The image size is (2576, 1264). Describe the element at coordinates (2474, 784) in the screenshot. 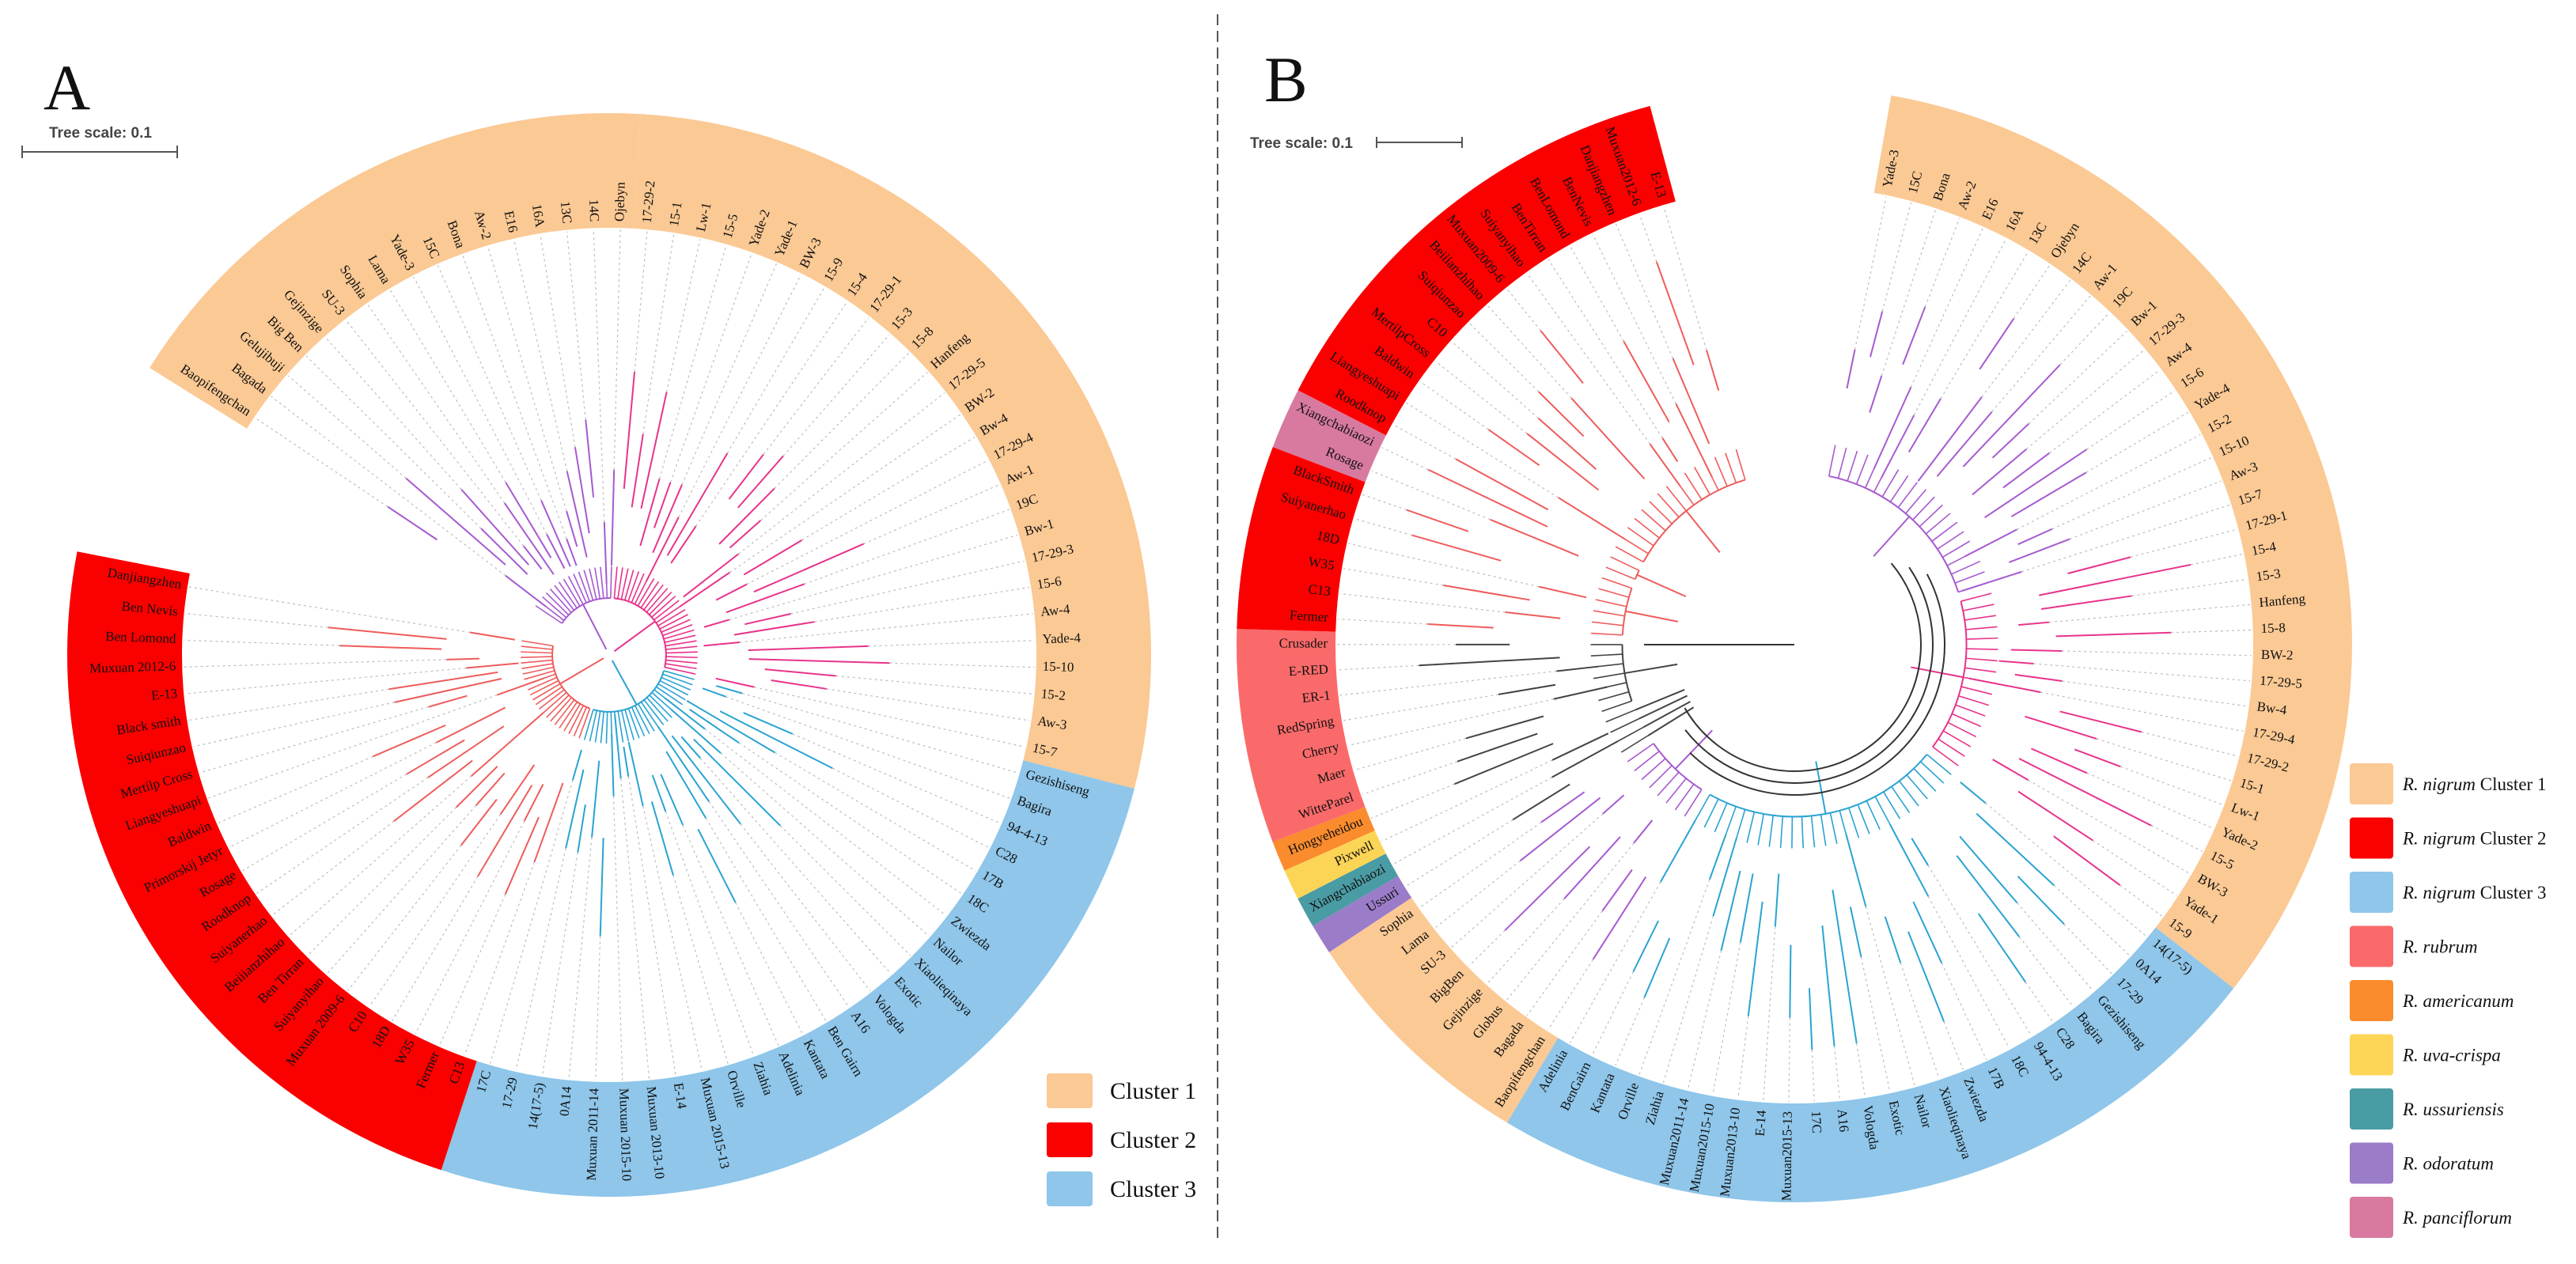

I see `legend-label: R. nigrum Cluster 1` at that location.